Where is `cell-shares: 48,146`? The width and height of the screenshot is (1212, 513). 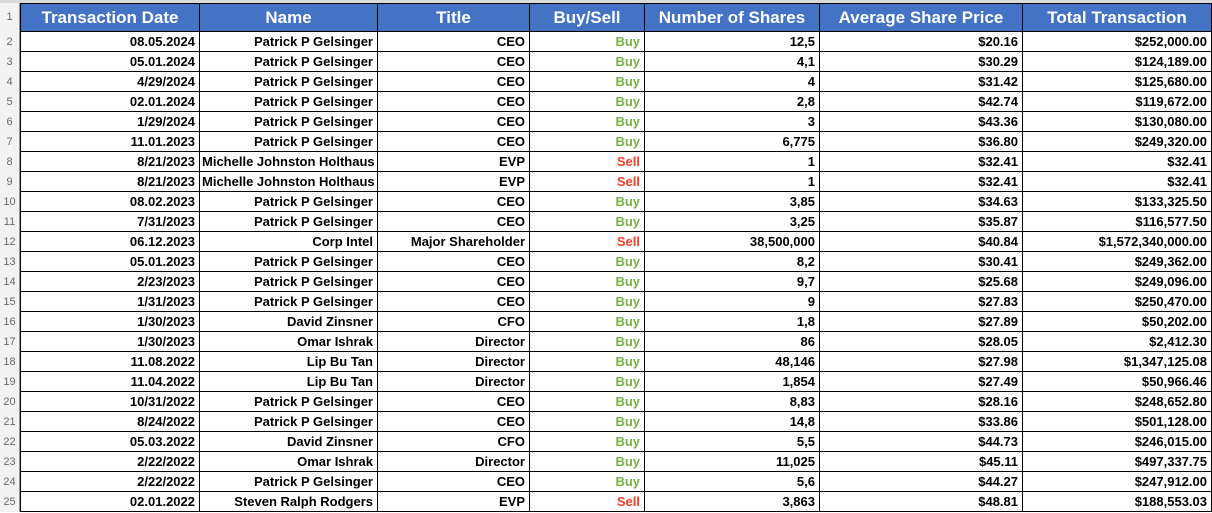
cell-shares: 48,146 is located at coordinates (732, 362).